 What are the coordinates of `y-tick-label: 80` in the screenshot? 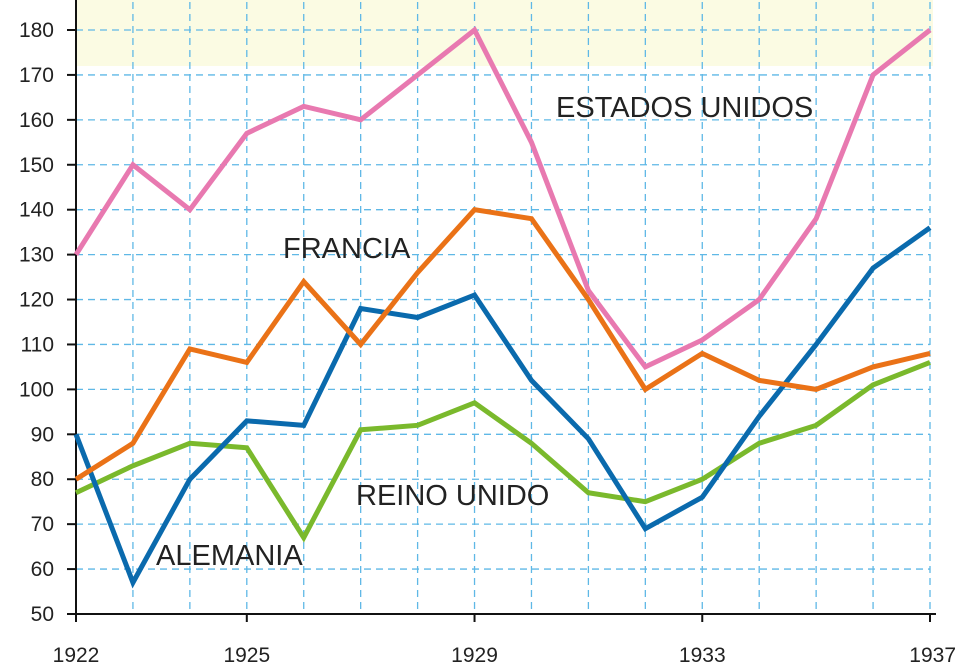 It's located at (42, 479).